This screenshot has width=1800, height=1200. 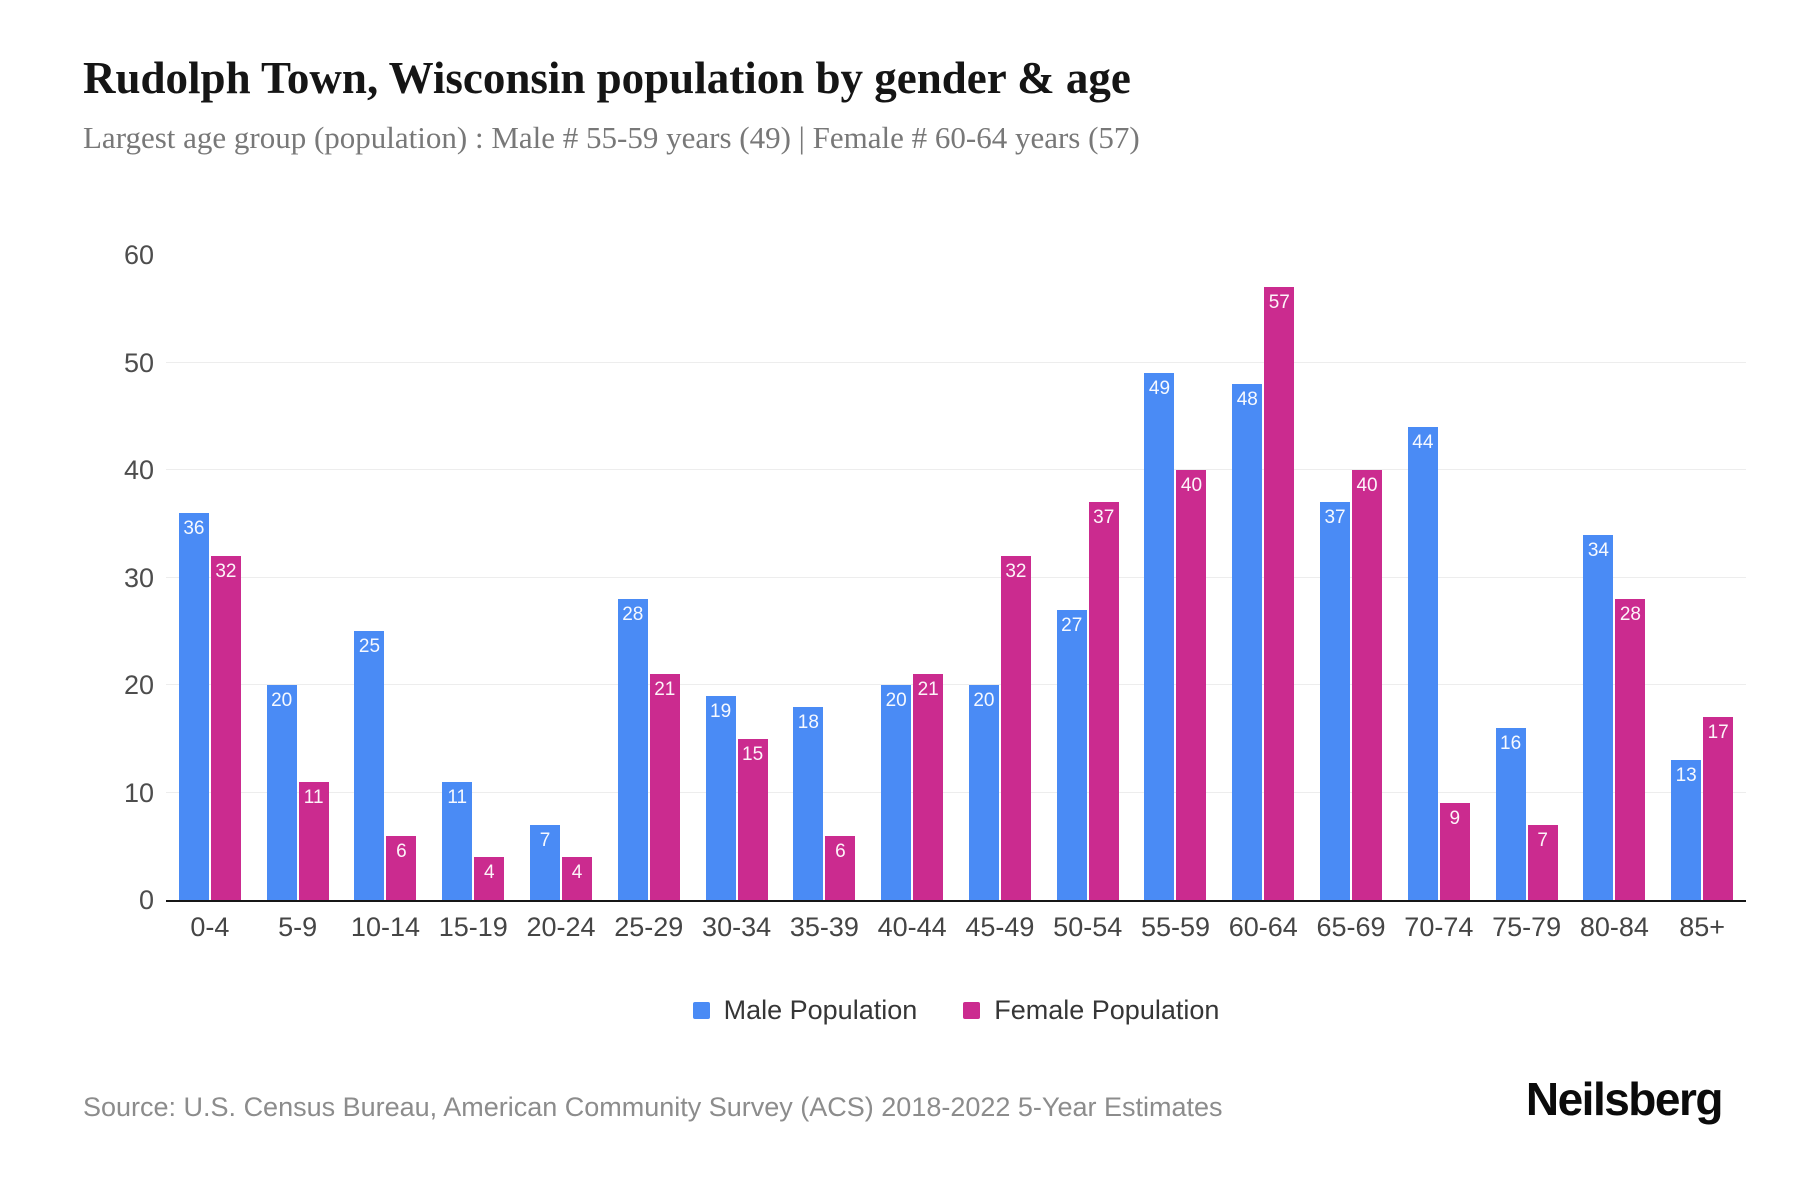 I want to click on bar-male-60-64: 48, so click(x=1247, y=642).